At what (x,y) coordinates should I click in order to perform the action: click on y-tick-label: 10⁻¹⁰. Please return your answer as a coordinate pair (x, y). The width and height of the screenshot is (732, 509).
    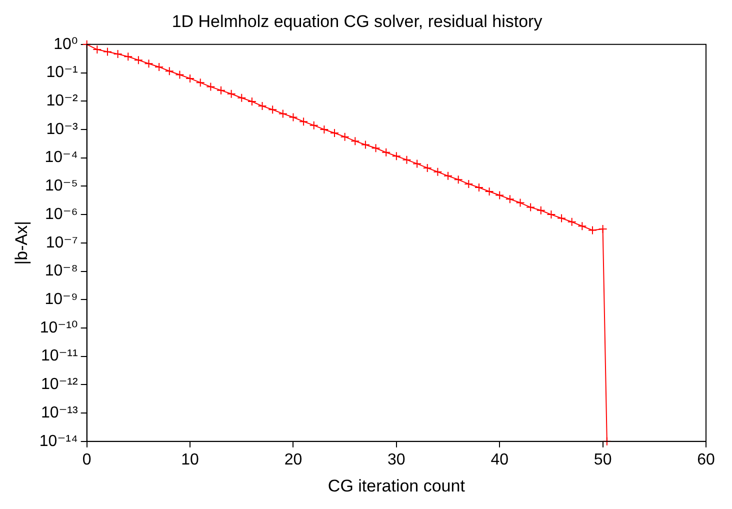
    Looking at the image, I should click on (59, 327).